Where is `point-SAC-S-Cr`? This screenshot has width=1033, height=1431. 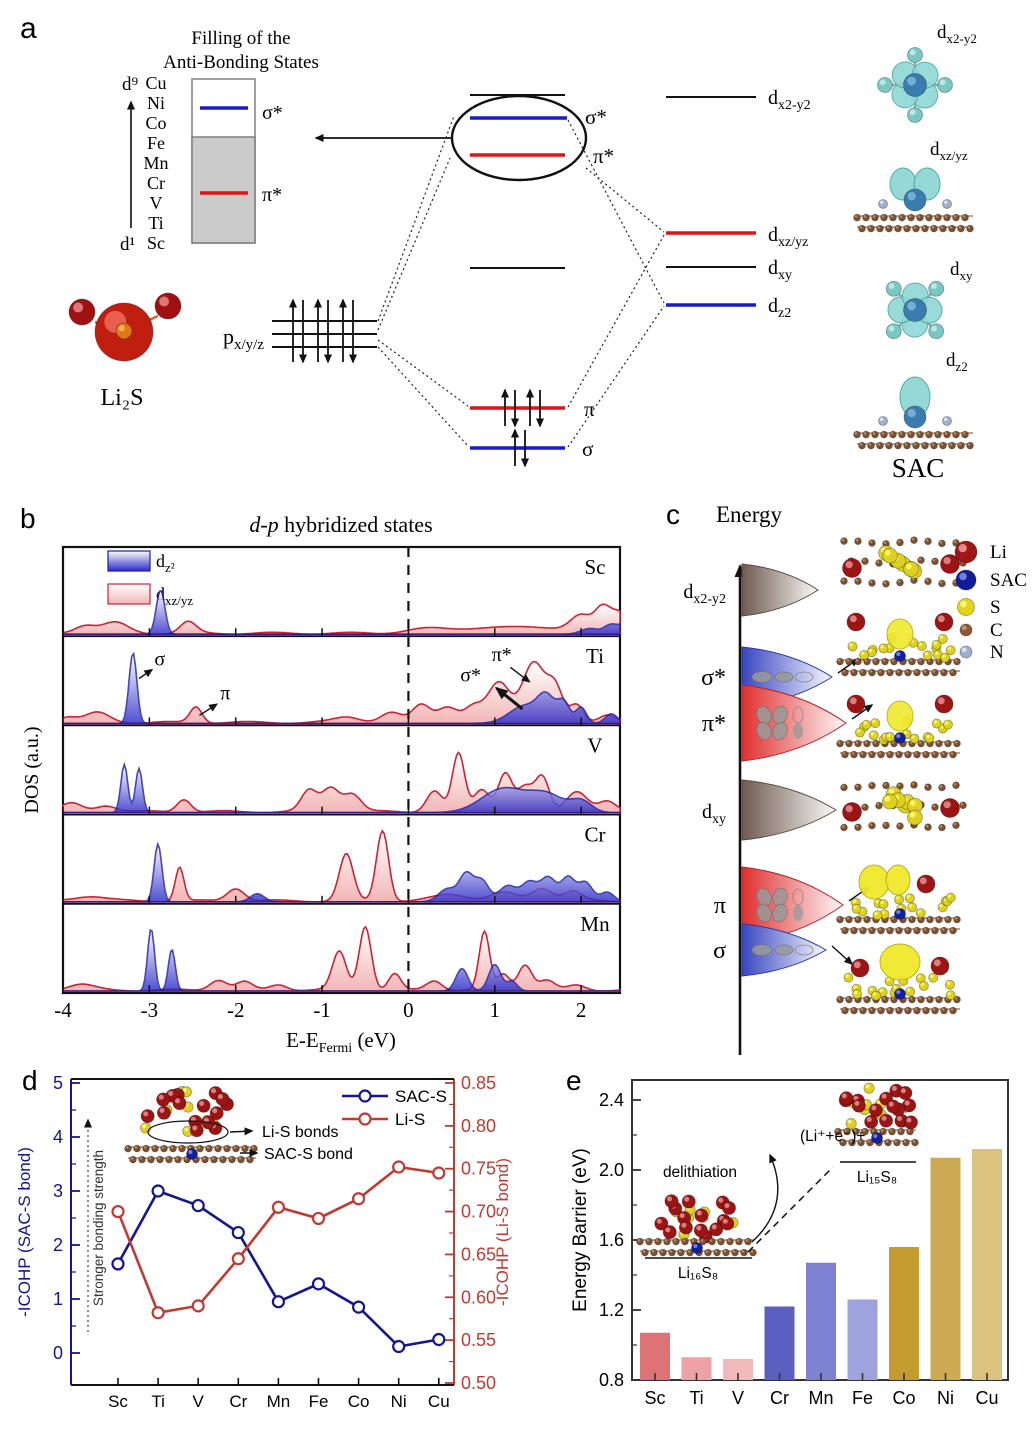
point-SAC-S-Cr is located at coordinates (238, 1232).